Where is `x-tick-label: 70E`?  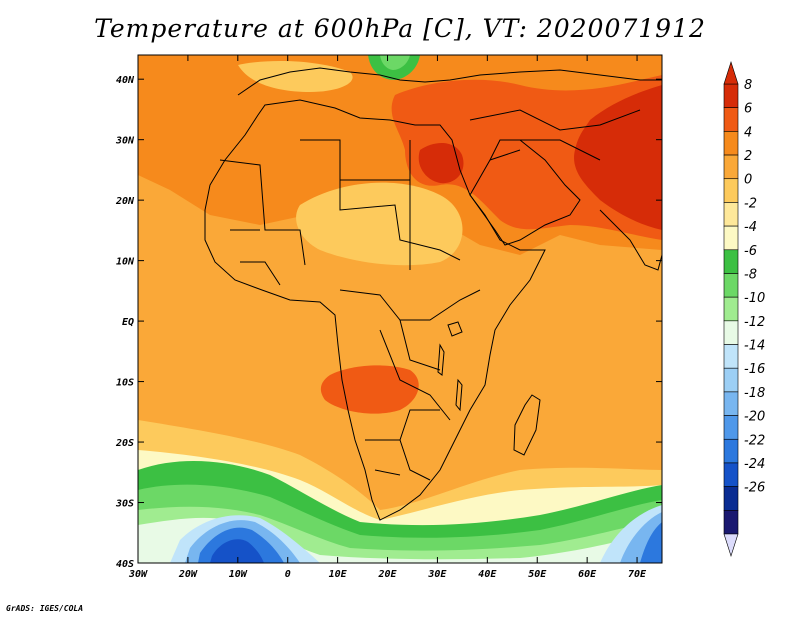
x-tick-label: 70E is located at coordinates (637, 574).